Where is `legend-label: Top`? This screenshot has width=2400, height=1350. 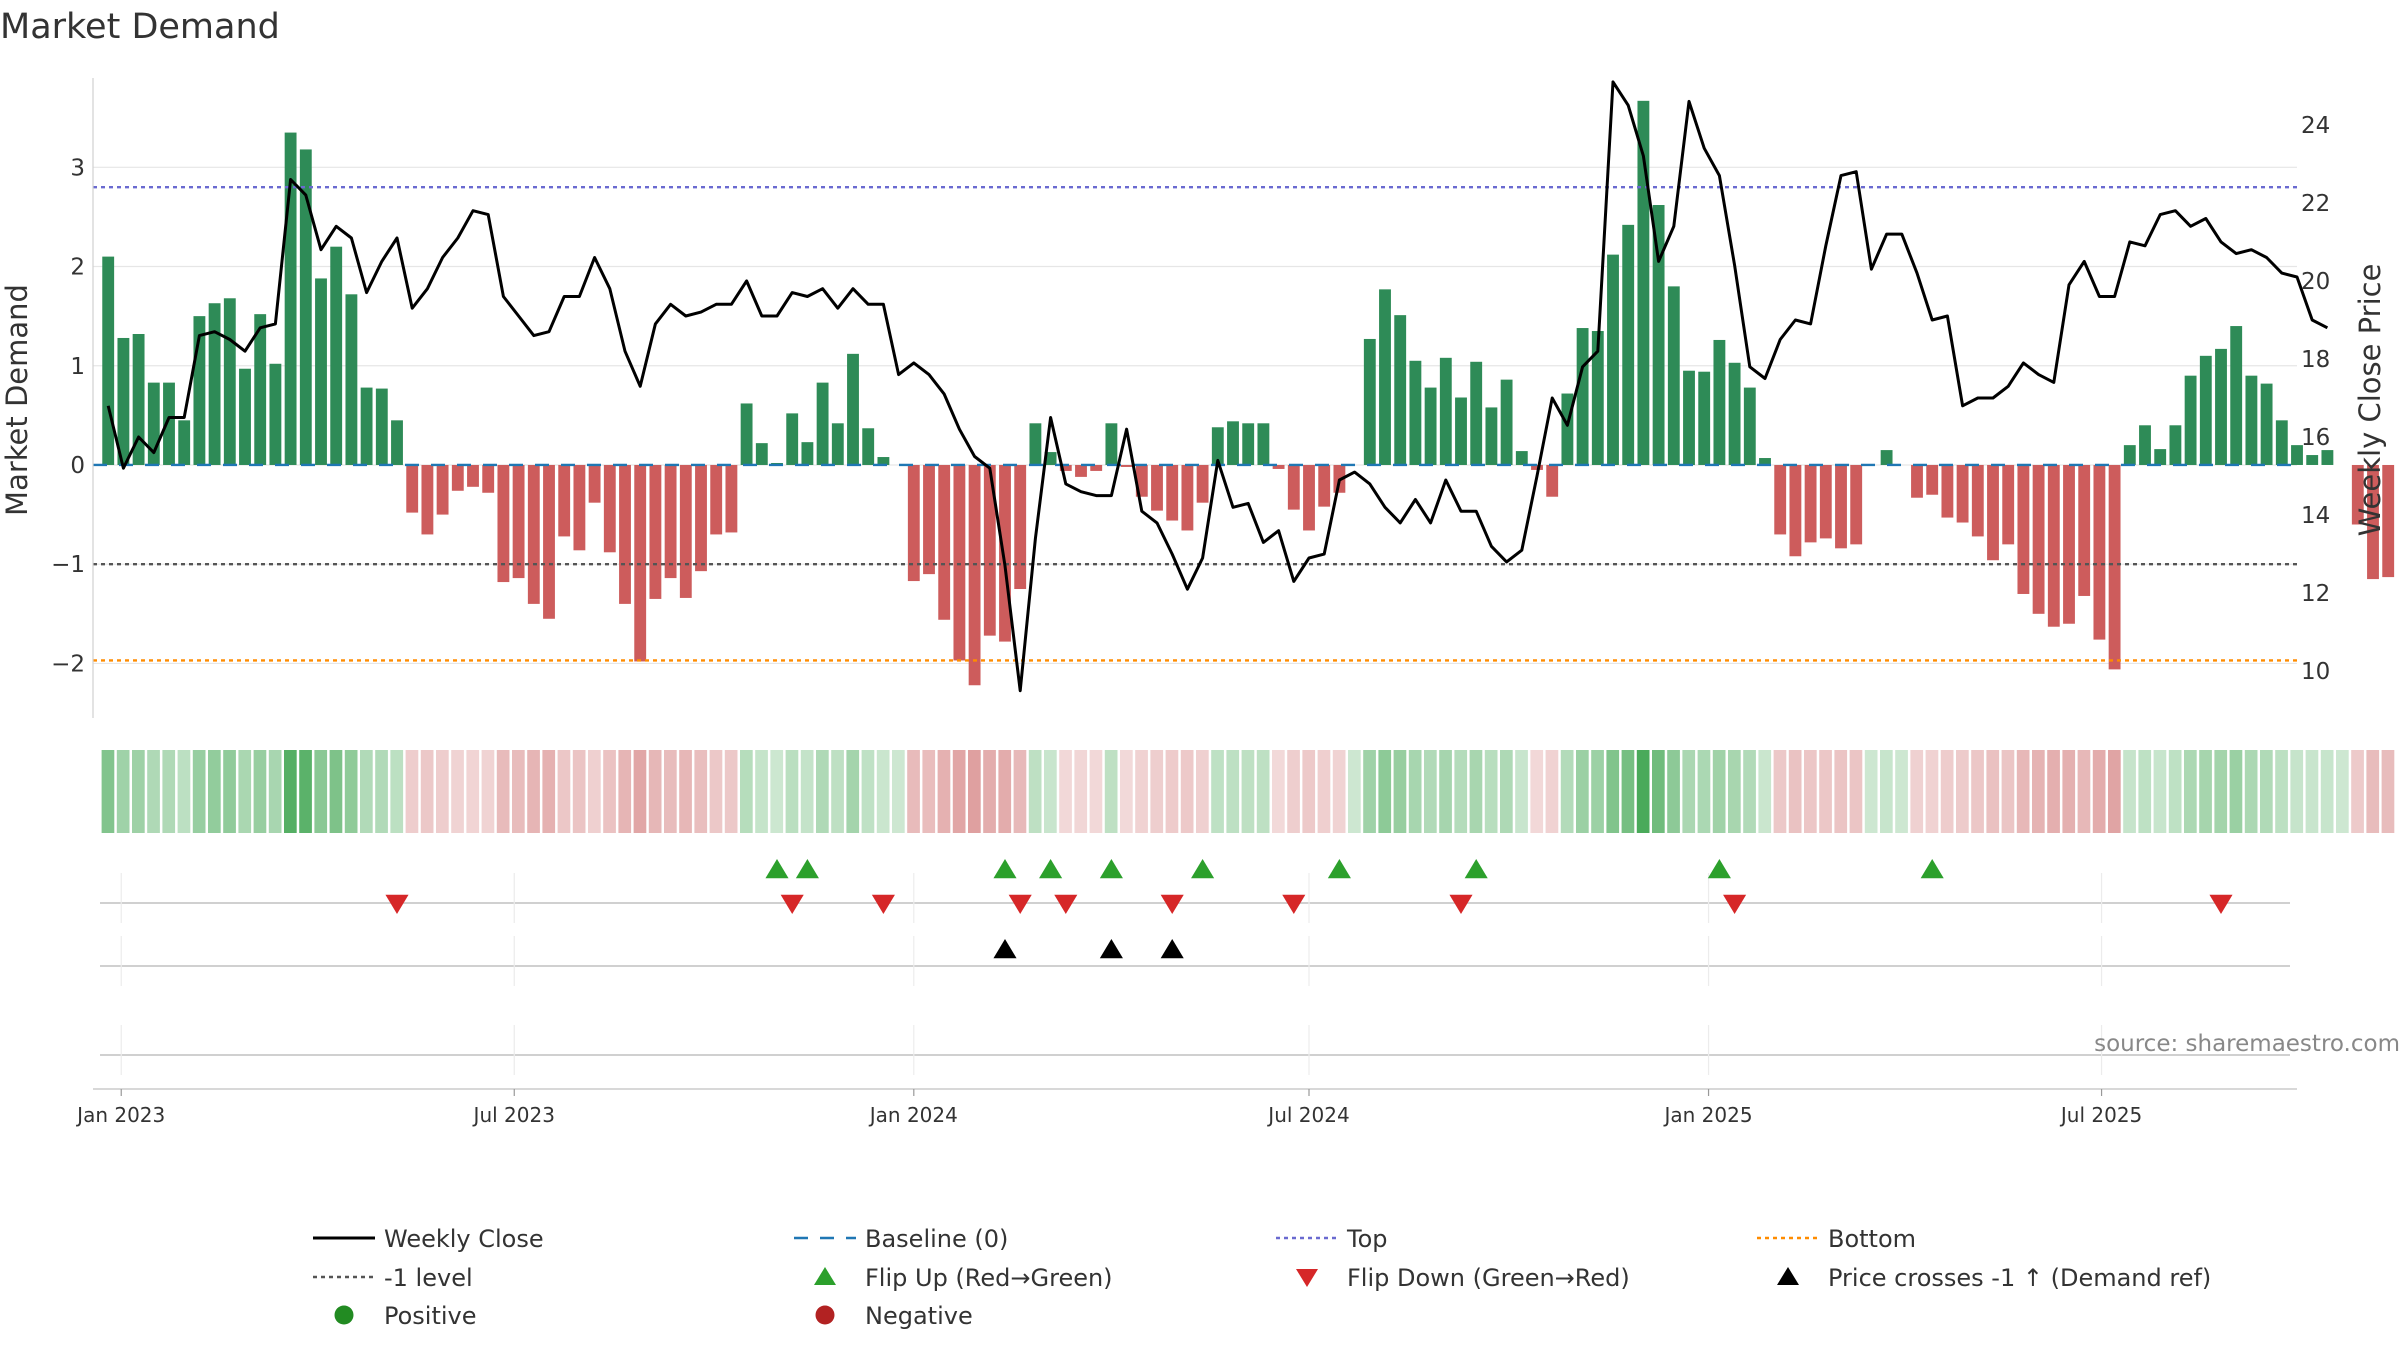
legend-label: Top is located at coordinates (1367, 1239).